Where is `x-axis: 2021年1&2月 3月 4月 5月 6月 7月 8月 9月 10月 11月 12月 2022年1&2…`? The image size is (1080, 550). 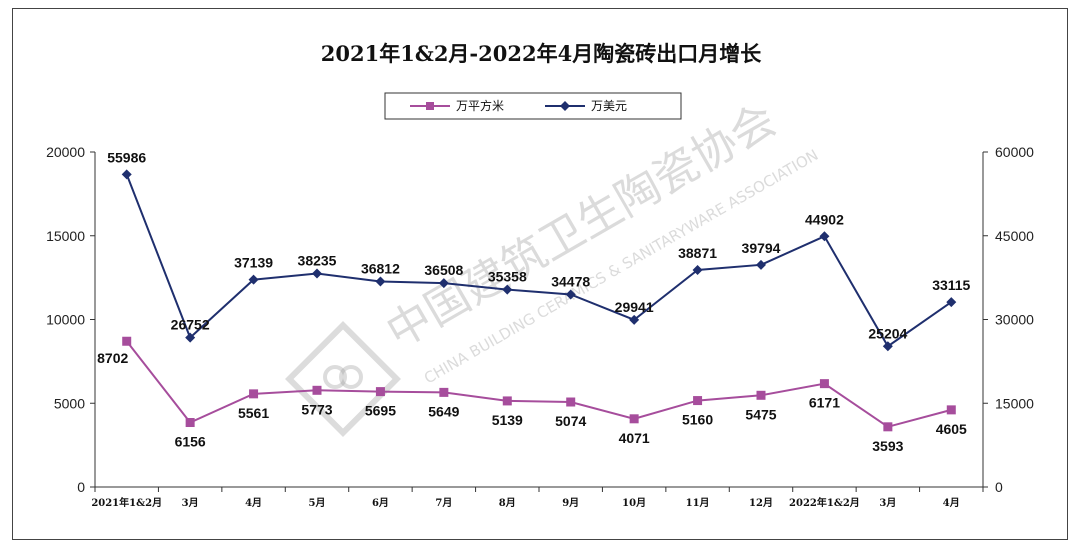 x-axis: 2021年1&2月 3月 4月 5月 6月 7月 8月 9月 10月 11月 12月 2022年1&2… is located at coordinates (537, 498).